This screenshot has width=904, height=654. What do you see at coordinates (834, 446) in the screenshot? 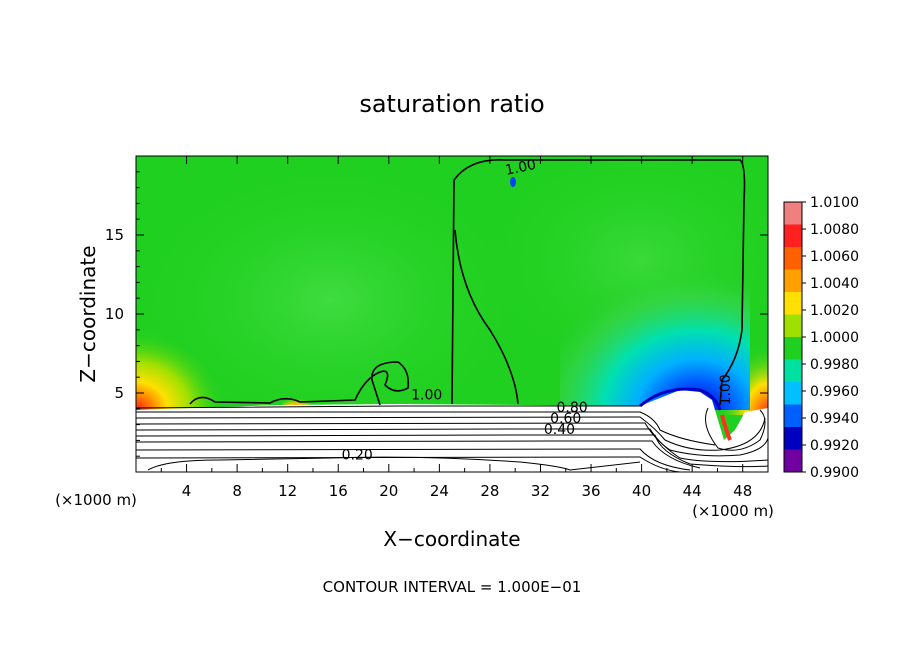
I see `colorbar-label: 0.9920` at bounding box center [834, 446].